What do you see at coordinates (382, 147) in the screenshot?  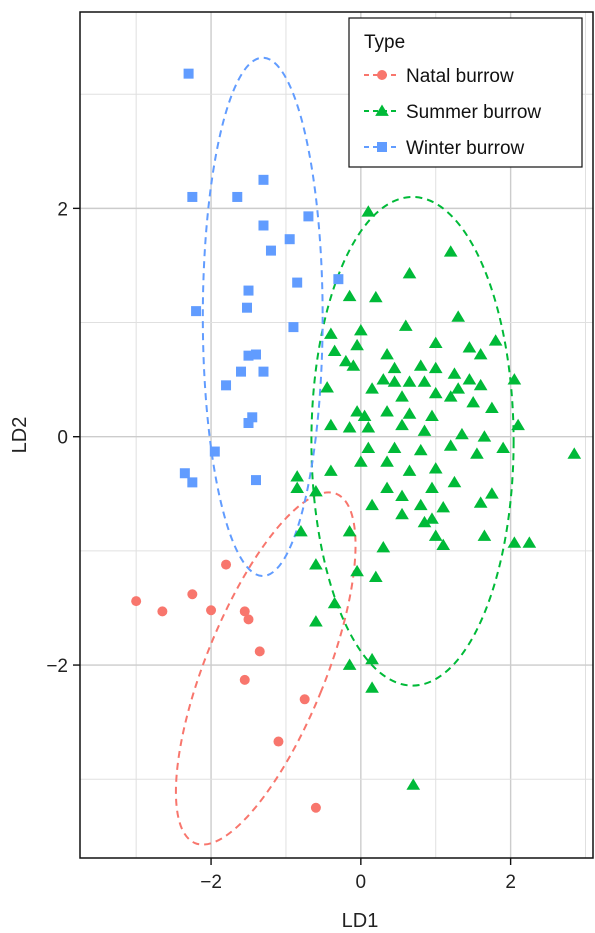 I see `legend-marker-winter-burrow` at bounding box center [382, 147].